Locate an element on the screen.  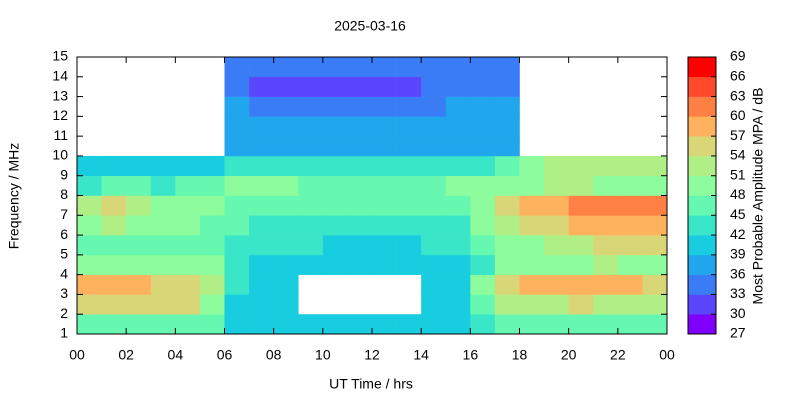
colorbar-tick-label: 57 is located at coordinates (738, 135).